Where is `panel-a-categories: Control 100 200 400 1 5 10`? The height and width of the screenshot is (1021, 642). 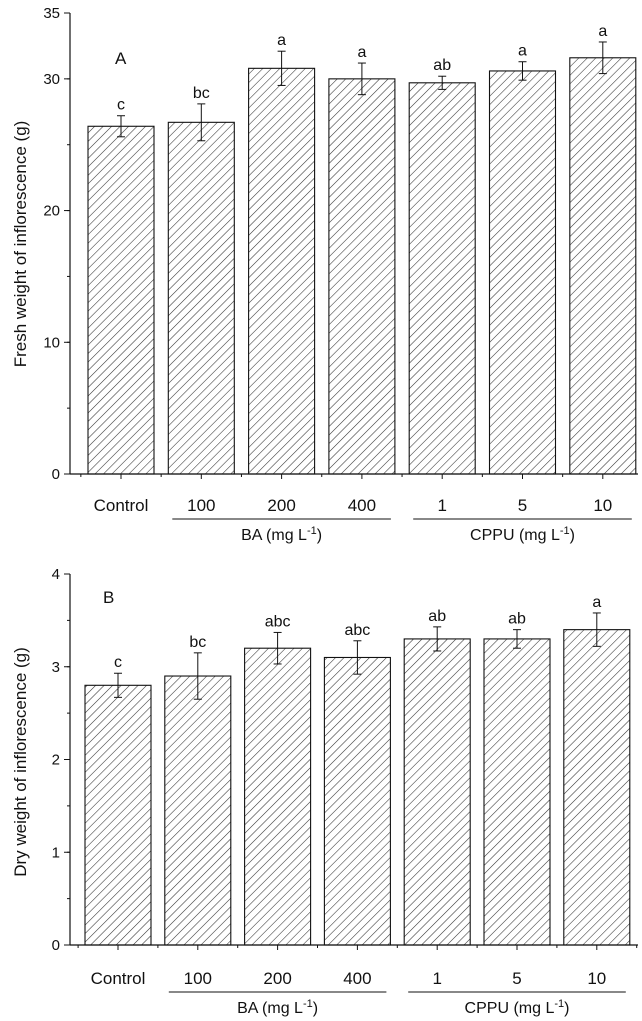
panel-a-categories: Control 100 200 400 1 5 10 is located at coordinates (353, 505).